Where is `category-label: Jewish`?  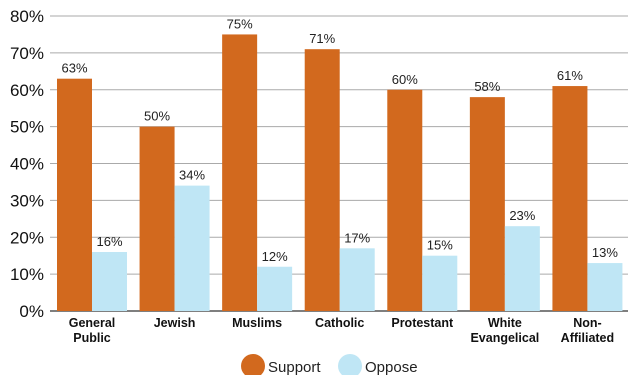 category-label: Jewish is located at coordinates (175, 323).